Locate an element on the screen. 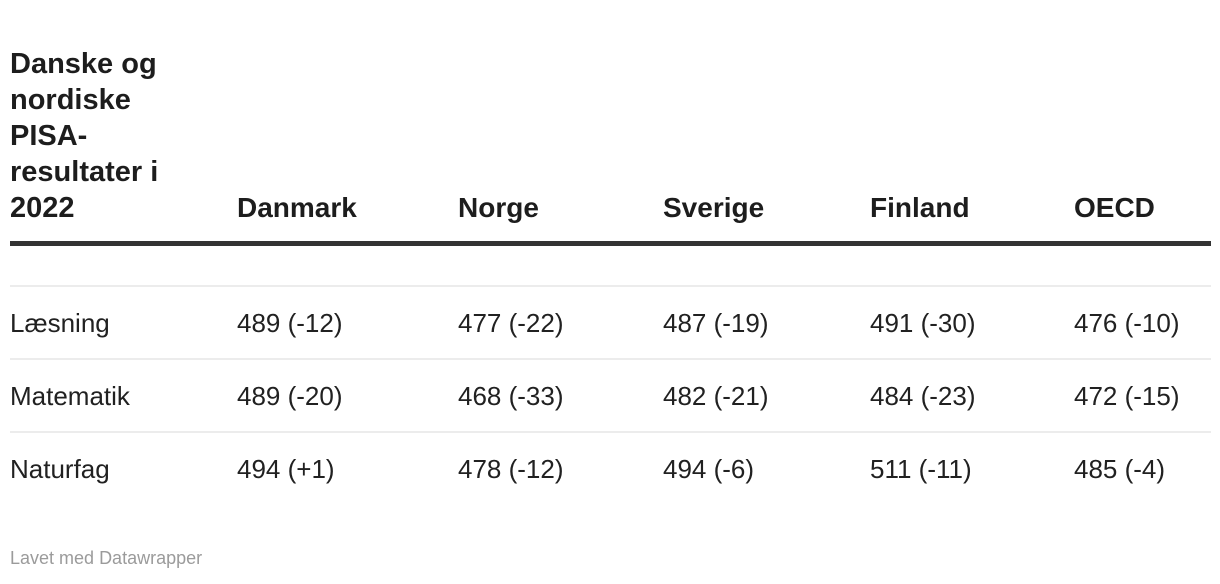 This screenshot has height=584, width=1220. cell-laesning-sverige: 487 (-19) is located at coordinates (766, 323).